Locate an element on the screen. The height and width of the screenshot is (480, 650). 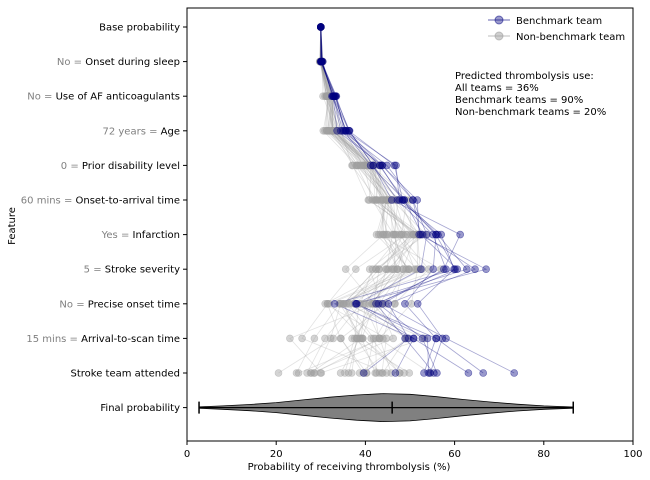
feature-name: Stroke team attended is located at coordinates (125, 374).